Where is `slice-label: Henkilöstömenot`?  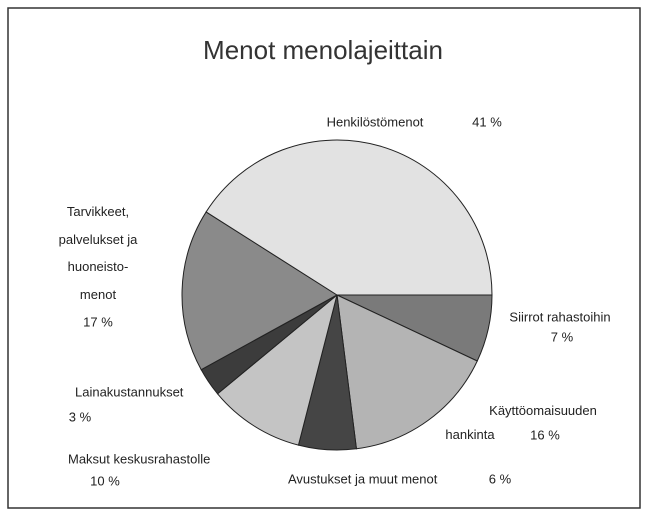 slice-label: Henkilöstömenot is located at coordinates (375, 121).